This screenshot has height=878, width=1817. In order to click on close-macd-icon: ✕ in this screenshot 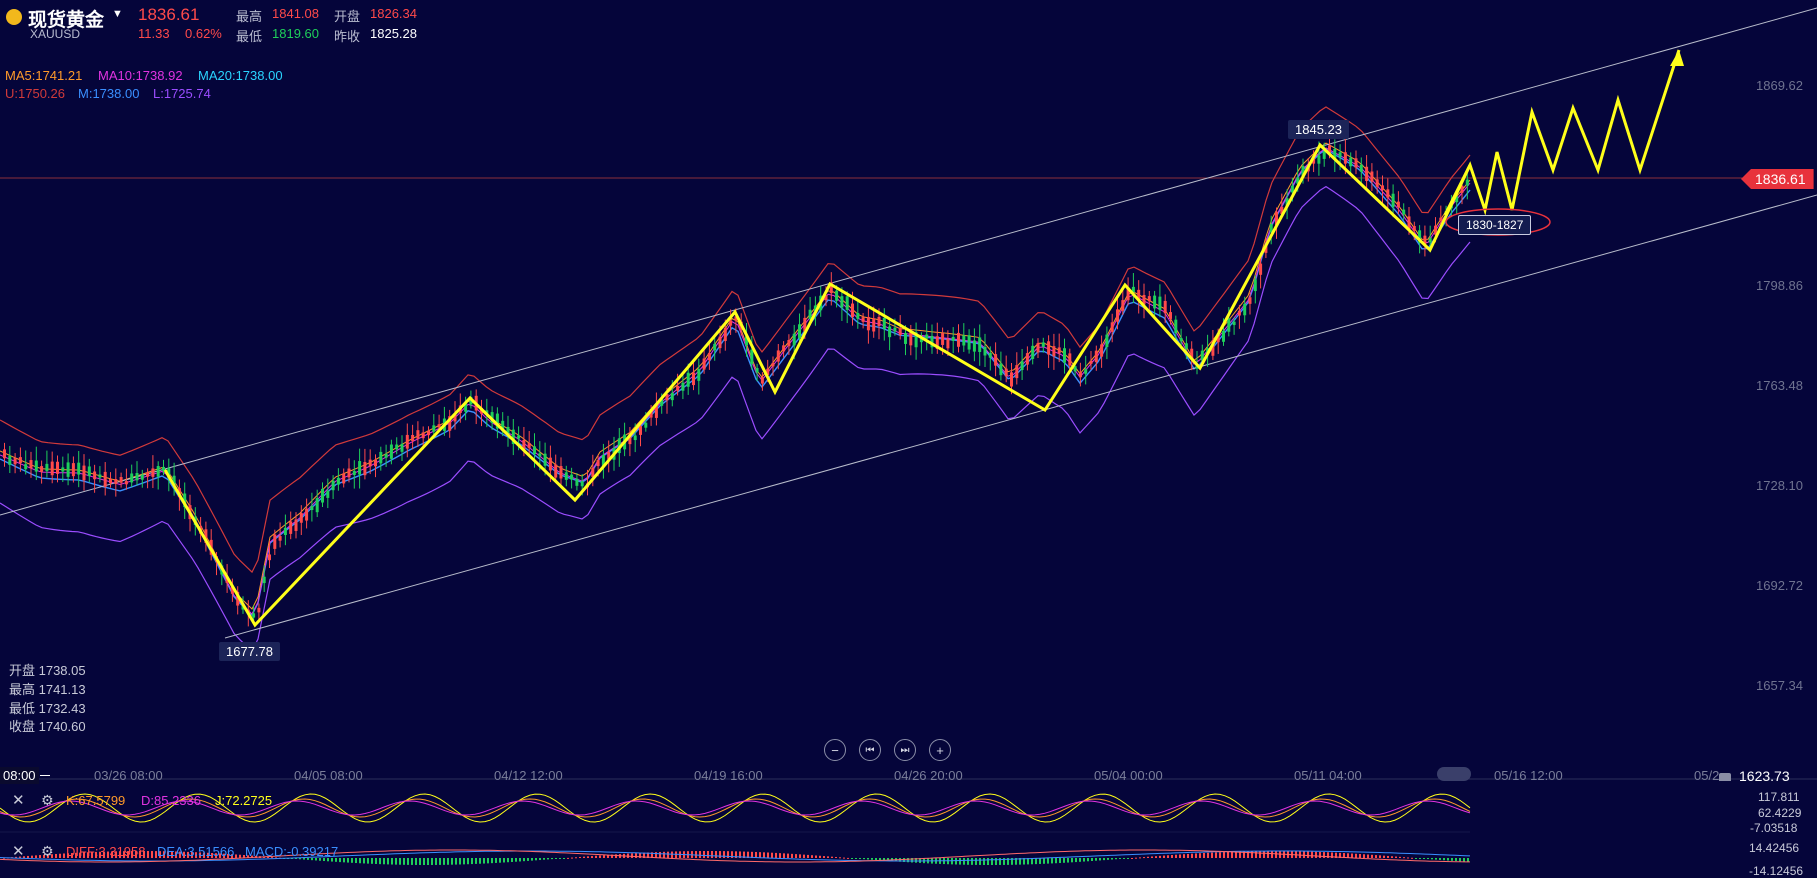, I will do `click(18, 851)`.